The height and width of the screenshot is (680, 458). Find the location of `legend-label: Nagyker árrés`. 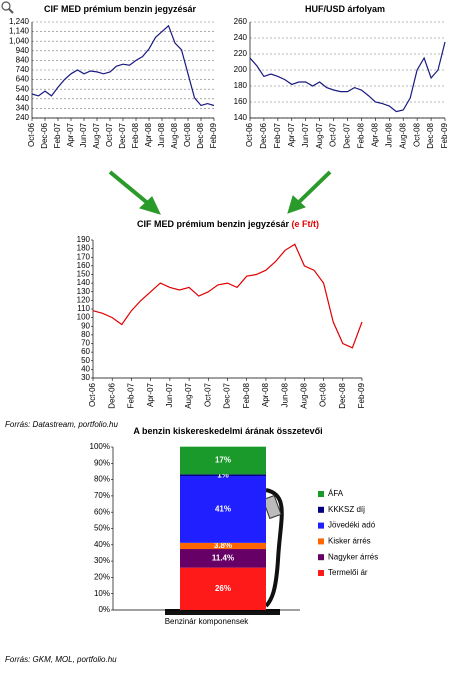

legend-label: Nagyker árrés is located at coordinates (353, 556).